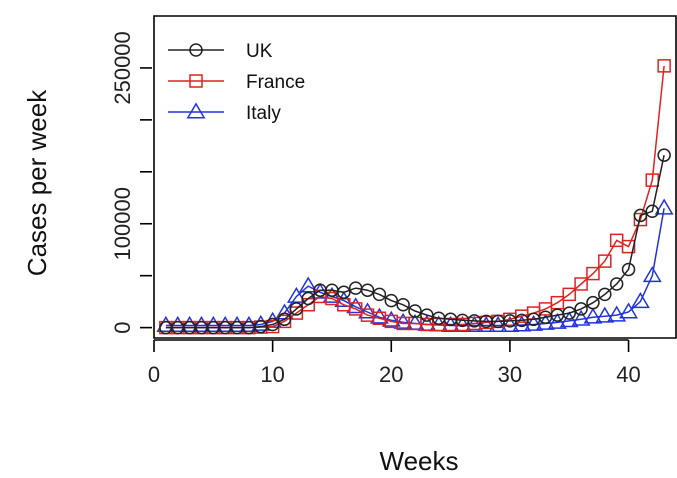  I want to click on legend-marker-italy, so click(196, 110).